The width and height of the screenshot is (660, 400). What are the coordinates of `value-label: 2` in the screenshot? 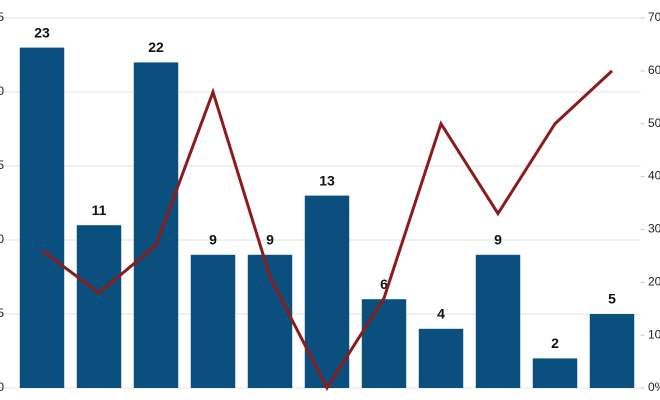 It's located at (555, 343).